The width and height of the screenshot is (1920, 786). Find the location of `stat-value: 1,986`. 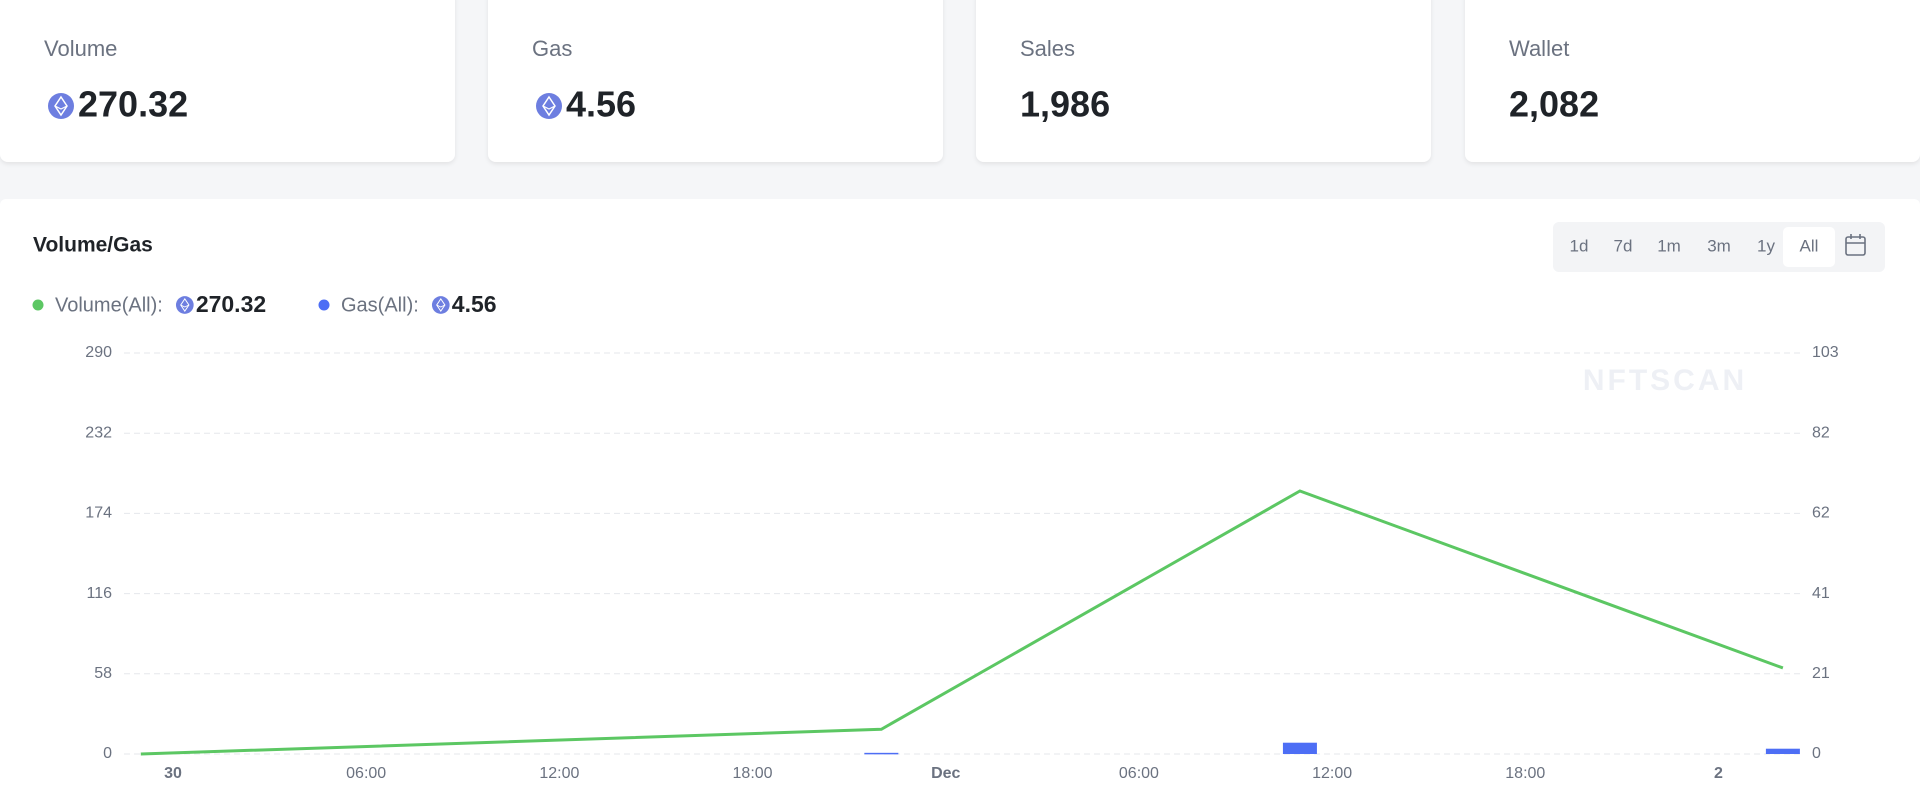

stat-value: 1,986 is located at coordinates (1065, 104).